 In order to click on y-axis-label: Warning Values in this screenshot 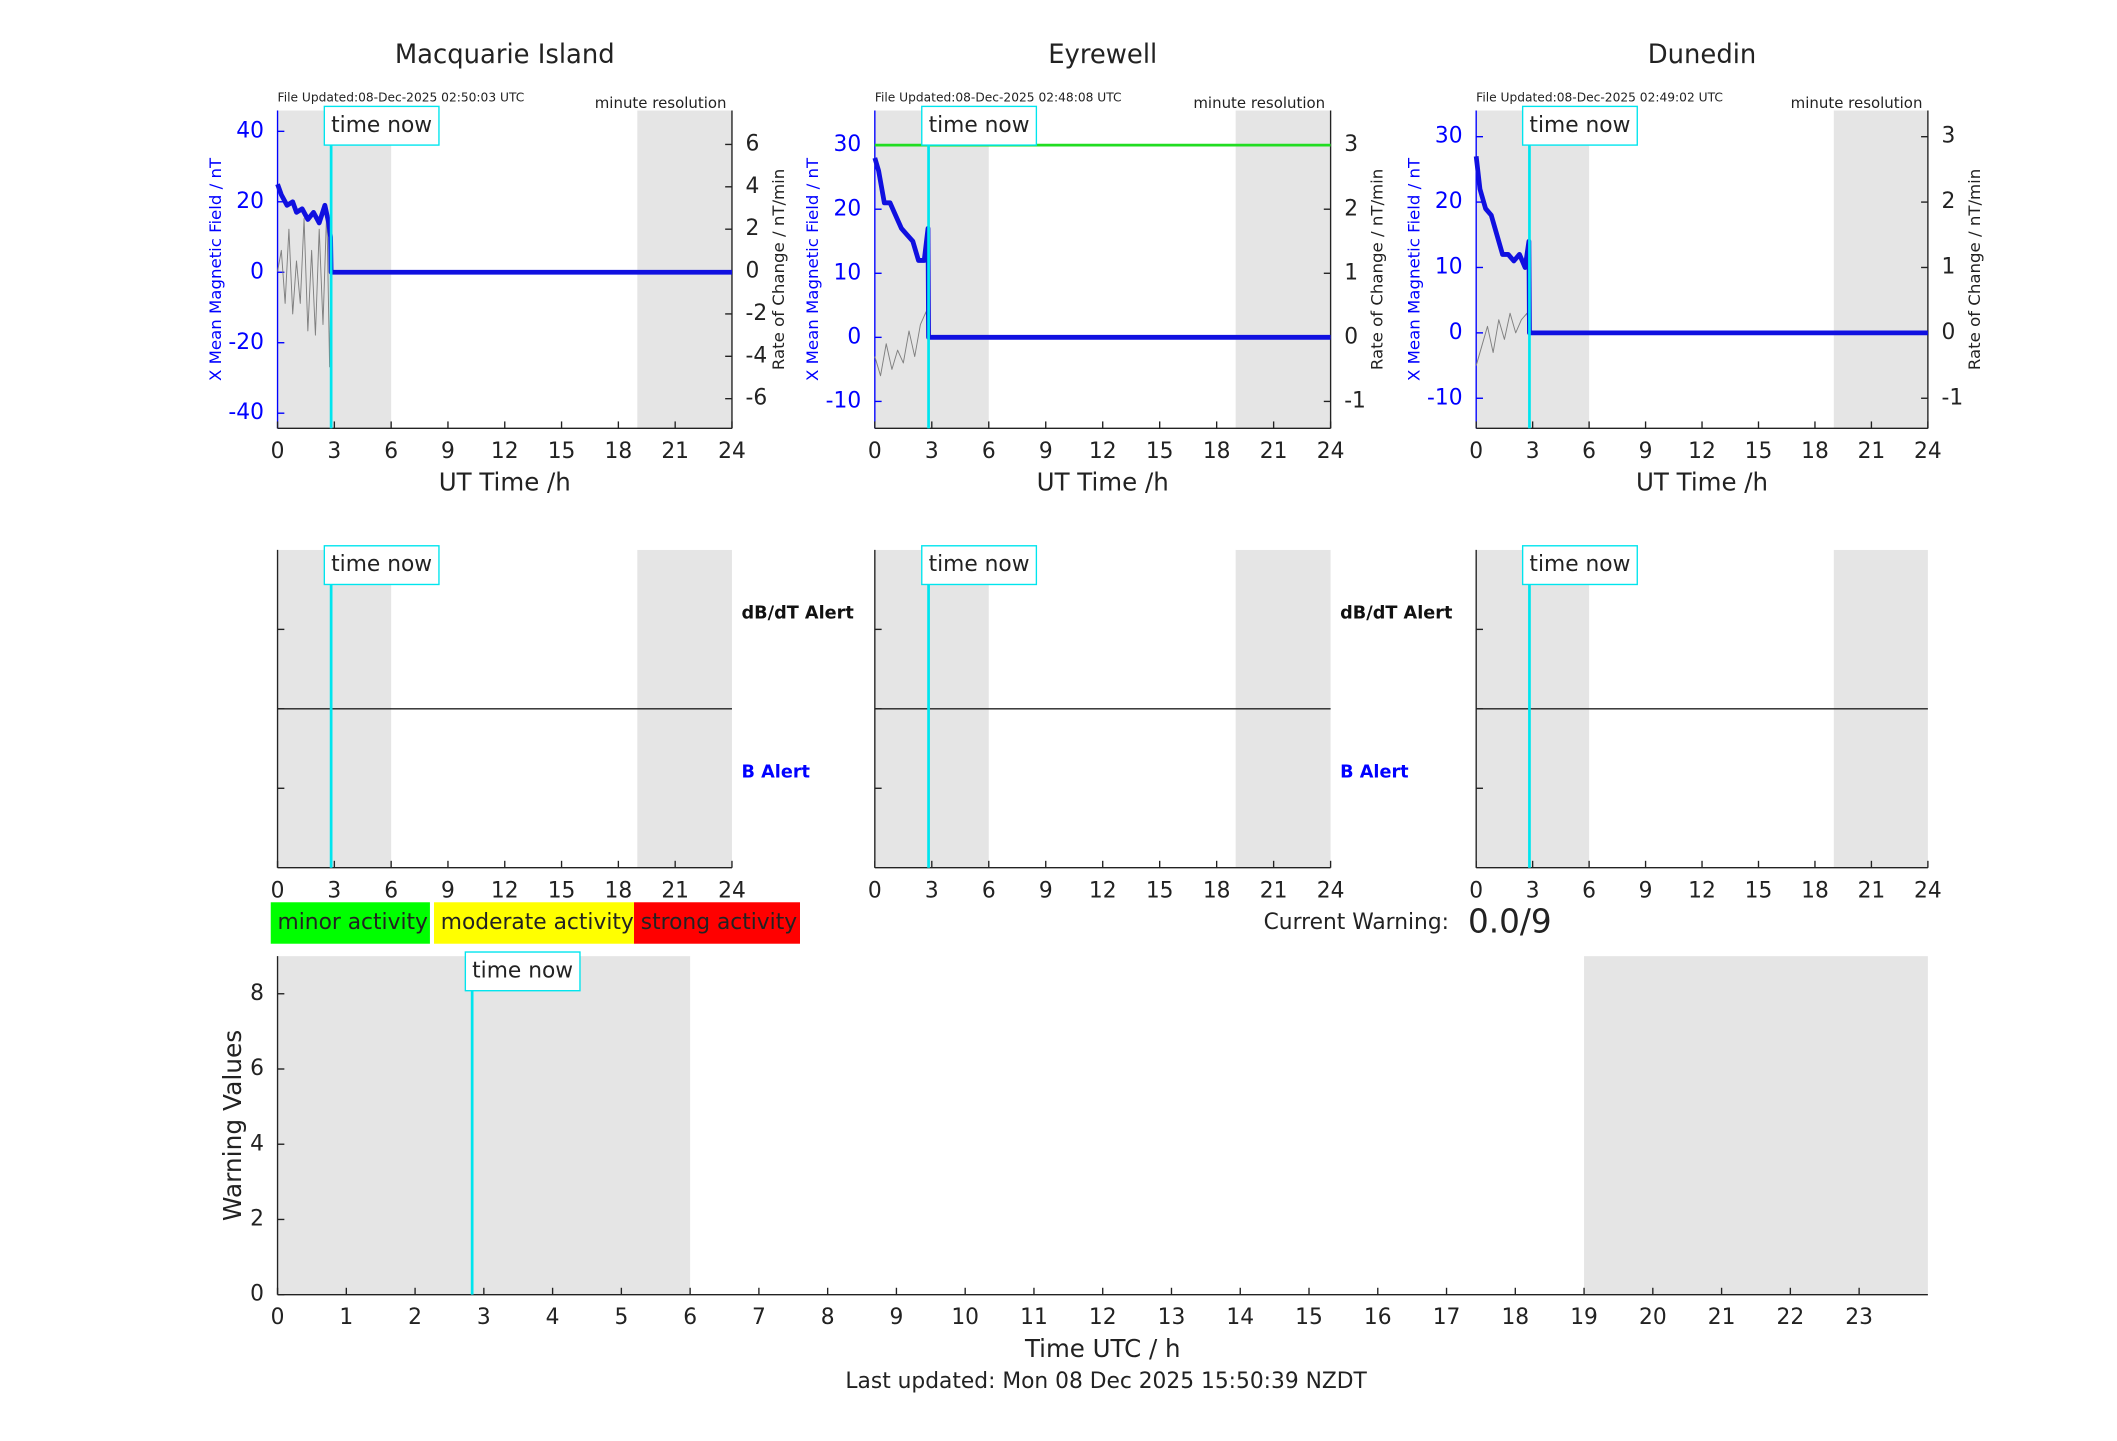, I will do `click(232, 1125)`.